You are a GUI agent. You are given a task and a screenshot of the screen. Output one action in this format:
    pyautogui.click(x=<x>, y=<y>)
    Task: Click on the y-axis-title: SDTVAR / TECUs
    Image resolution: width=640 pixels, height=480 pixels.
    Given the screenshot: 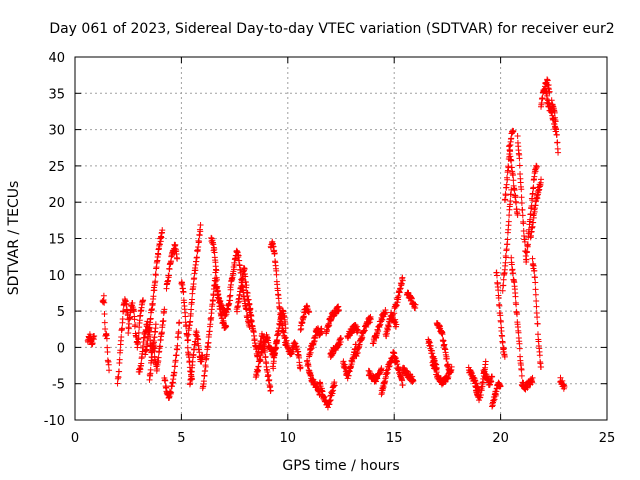 What is the action you would take?
    pyautogui.click(x=14, y=238)
    